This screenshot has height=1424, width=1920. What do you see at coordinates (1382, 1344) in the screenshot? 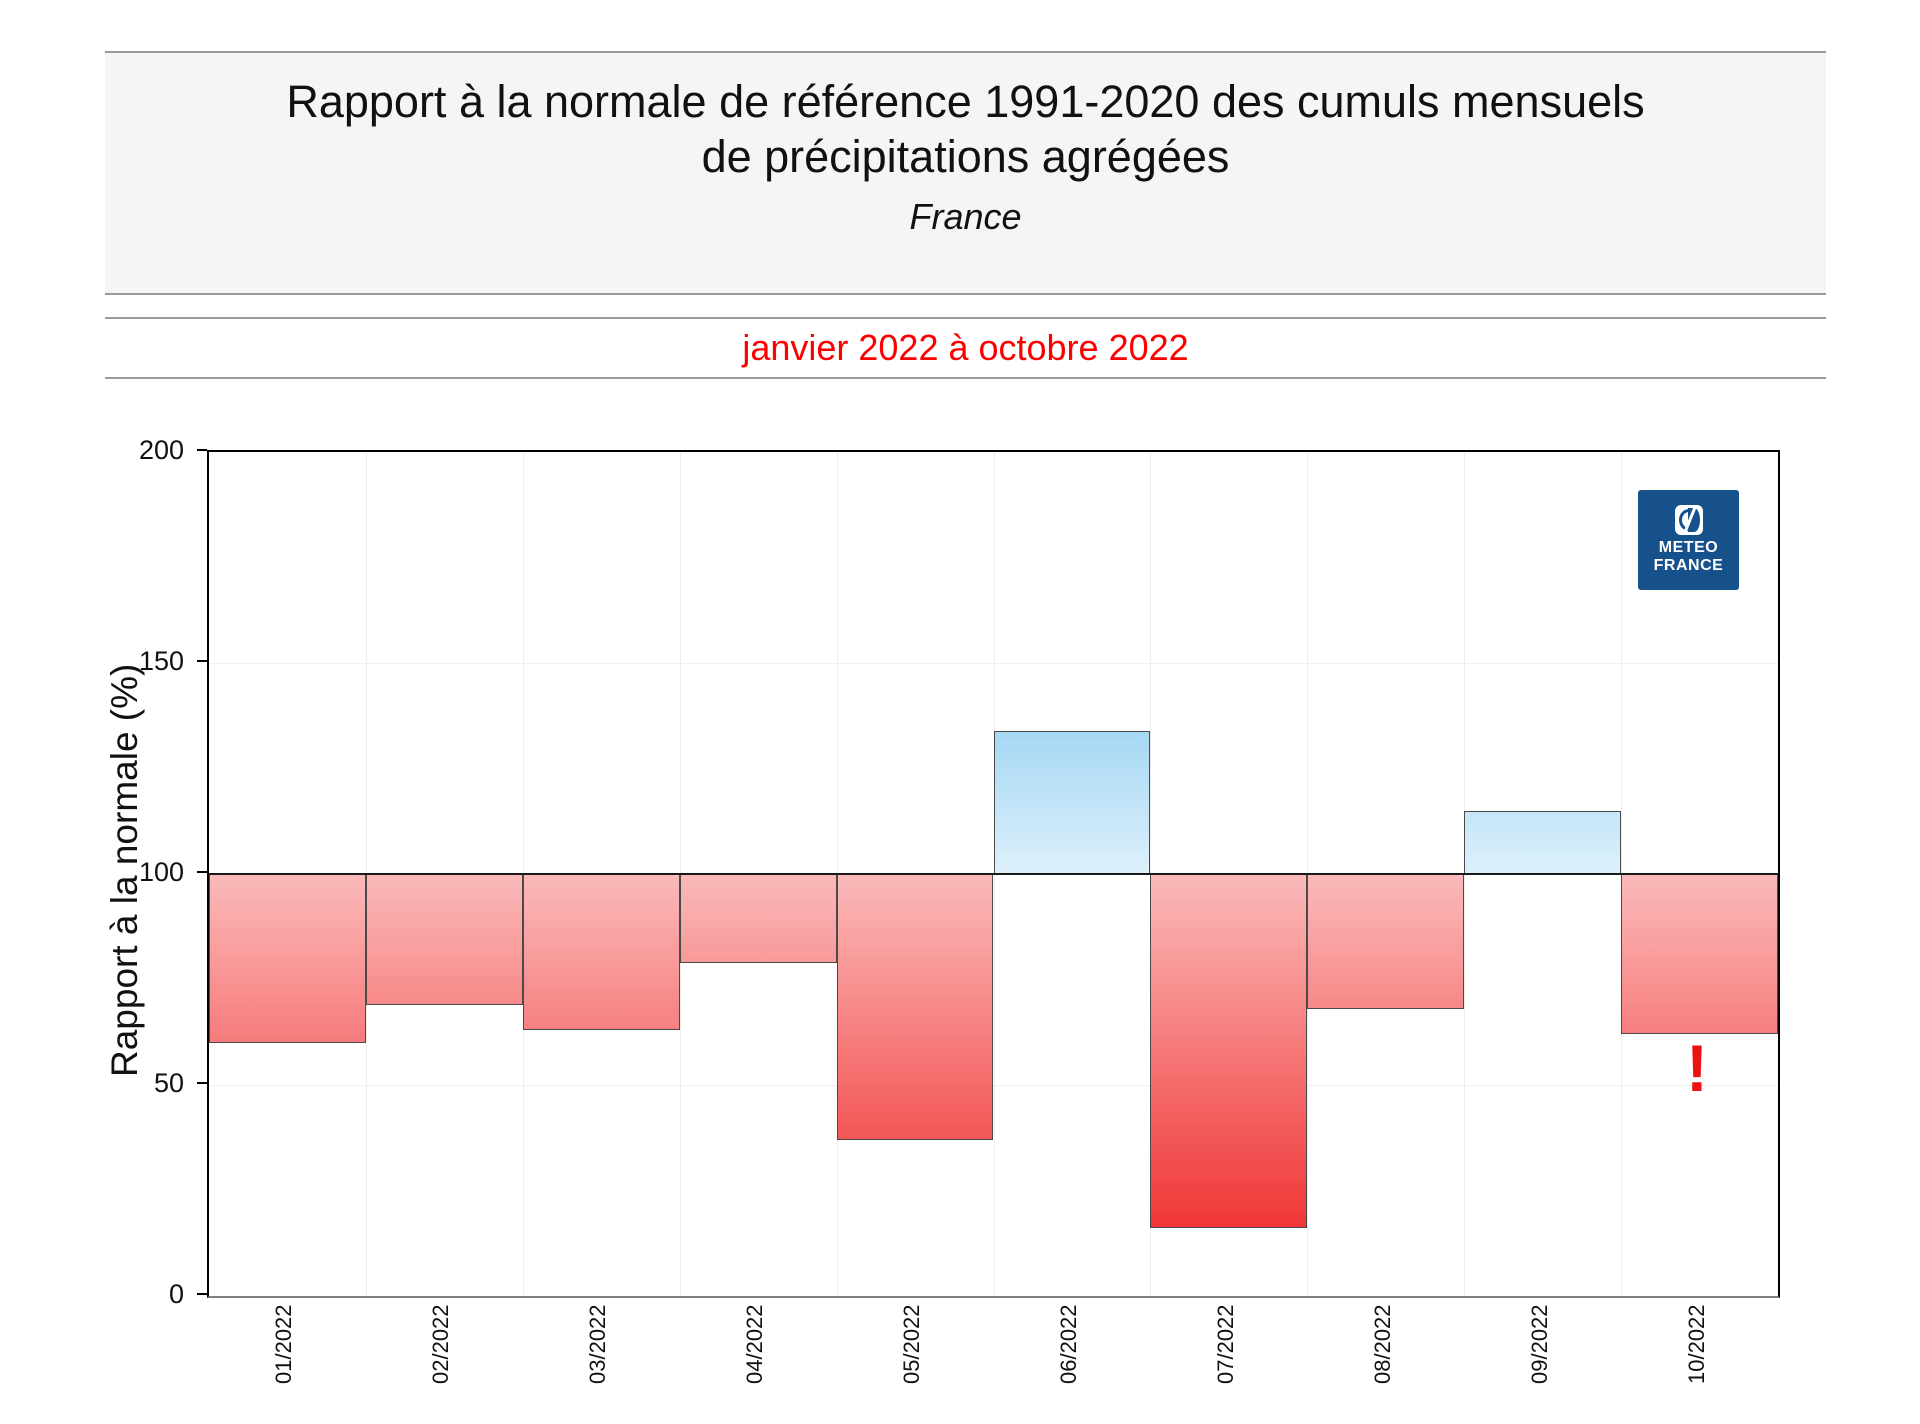
I see `x-tick-label-08/2022: 08/2022` at bounding box center [1382, 1344].